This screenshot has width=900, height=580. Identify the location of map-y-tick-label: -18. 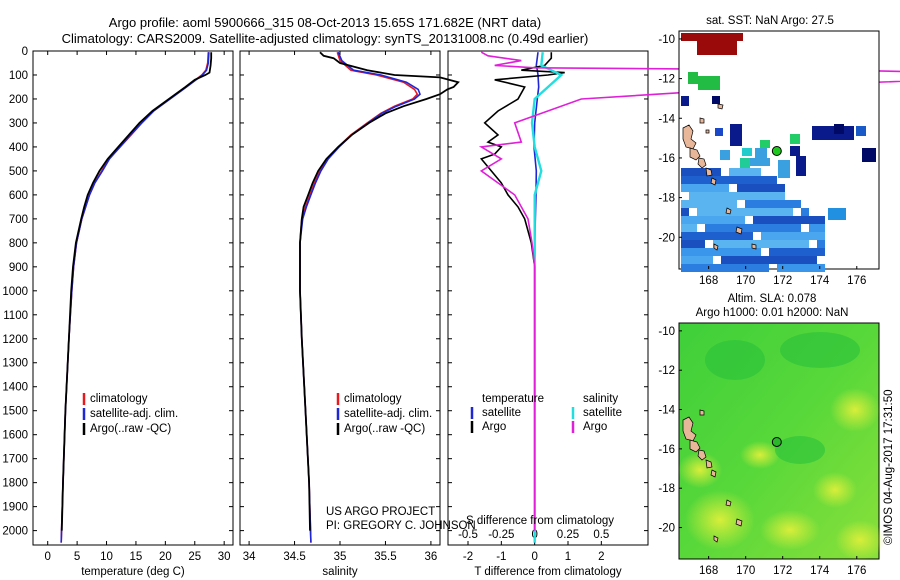
(666, 489).